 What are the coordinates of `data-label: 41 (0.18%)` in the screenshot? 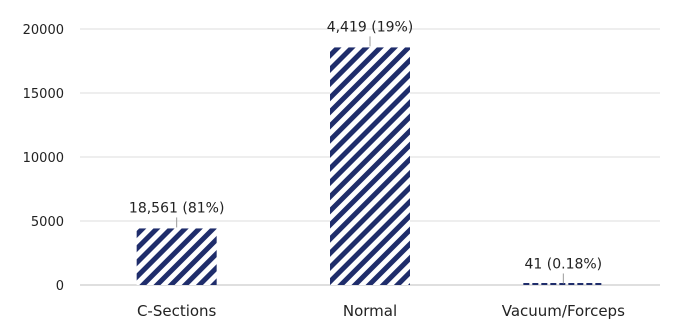 It's located at (563, 264).